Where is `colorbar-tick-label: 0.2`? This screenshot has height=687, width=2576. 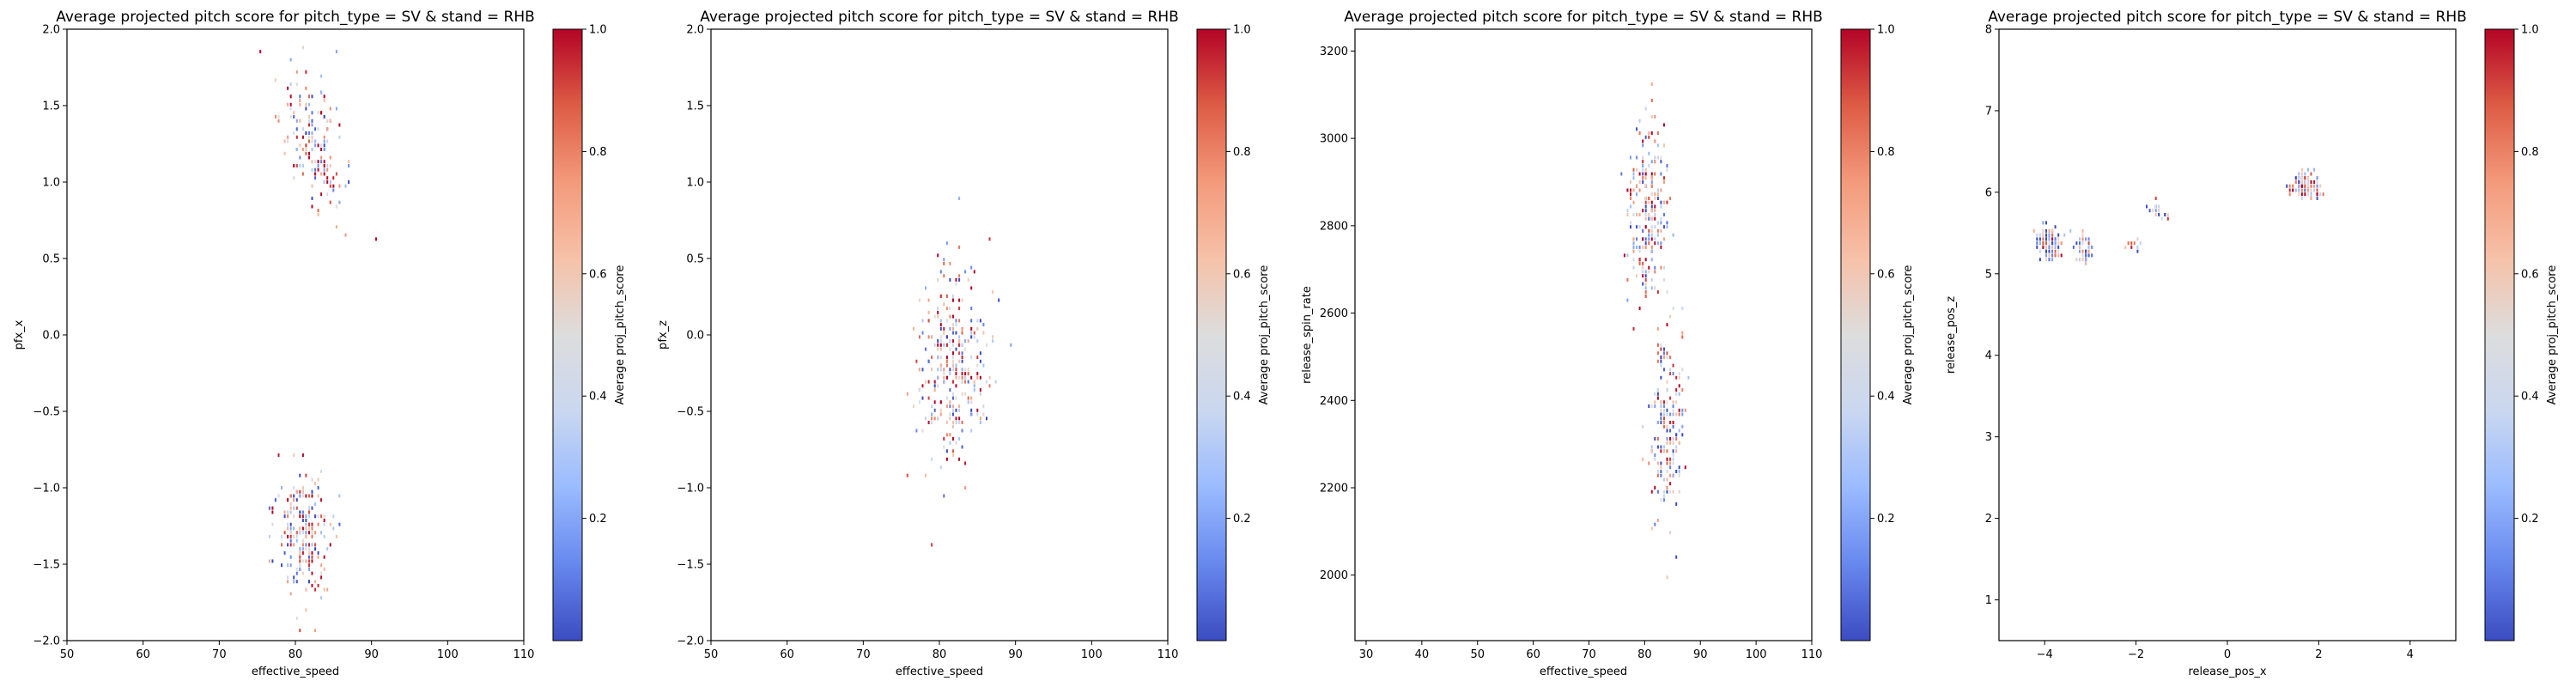
colorbar-tick-label: 0.2 is located at coordinates (2530, 519).